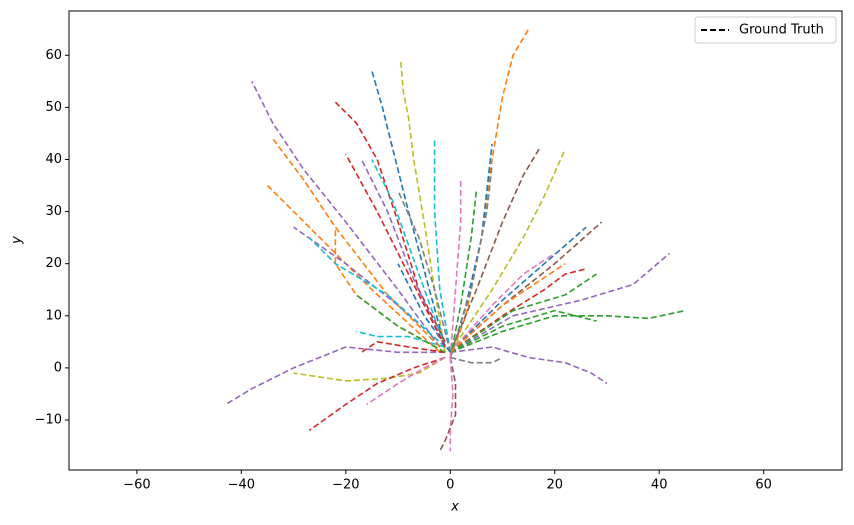  I want to click on legend-label: Ground Truth, so click(781, 30).